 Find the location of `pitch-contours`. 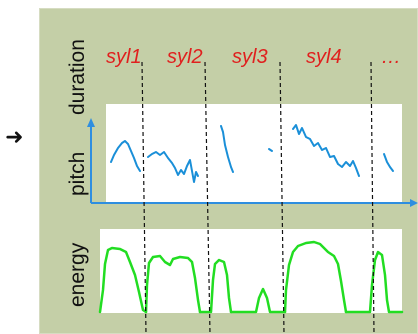

pitch-contours is located at coordinates (252, 153).